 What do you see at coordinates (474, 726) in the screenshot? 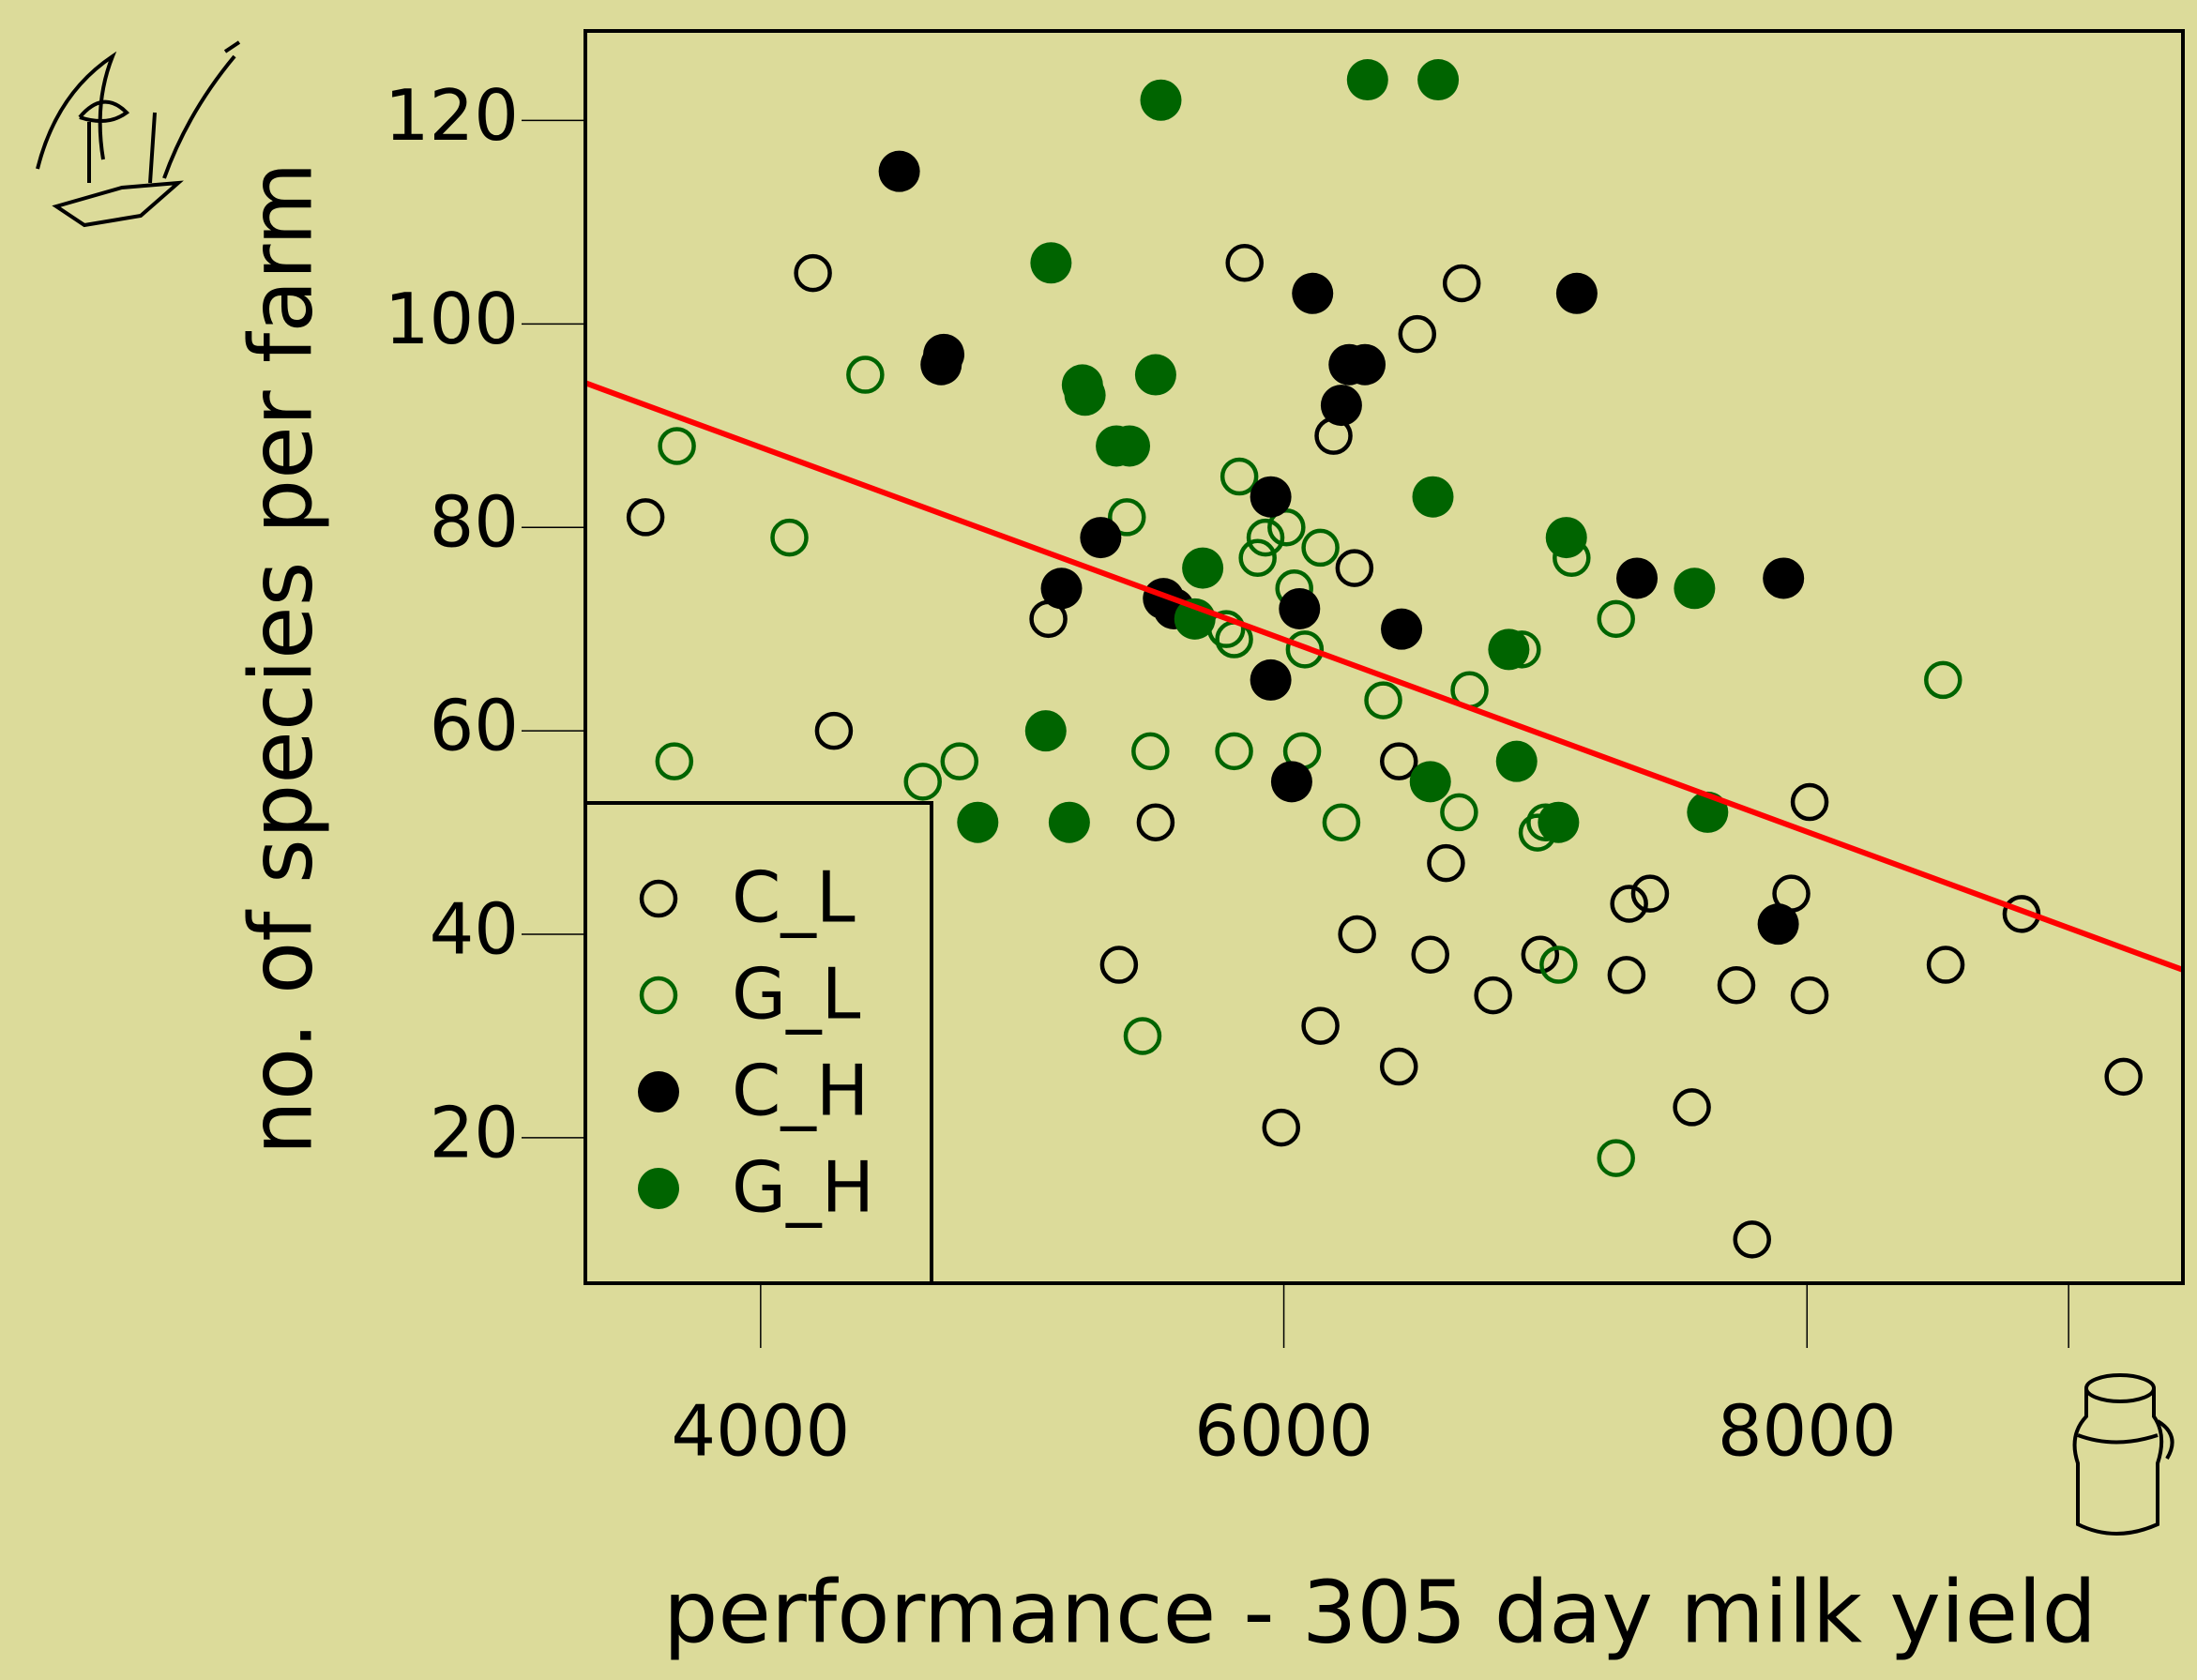
I see `y-tick-label: 60` at bounding box center [474, 726].